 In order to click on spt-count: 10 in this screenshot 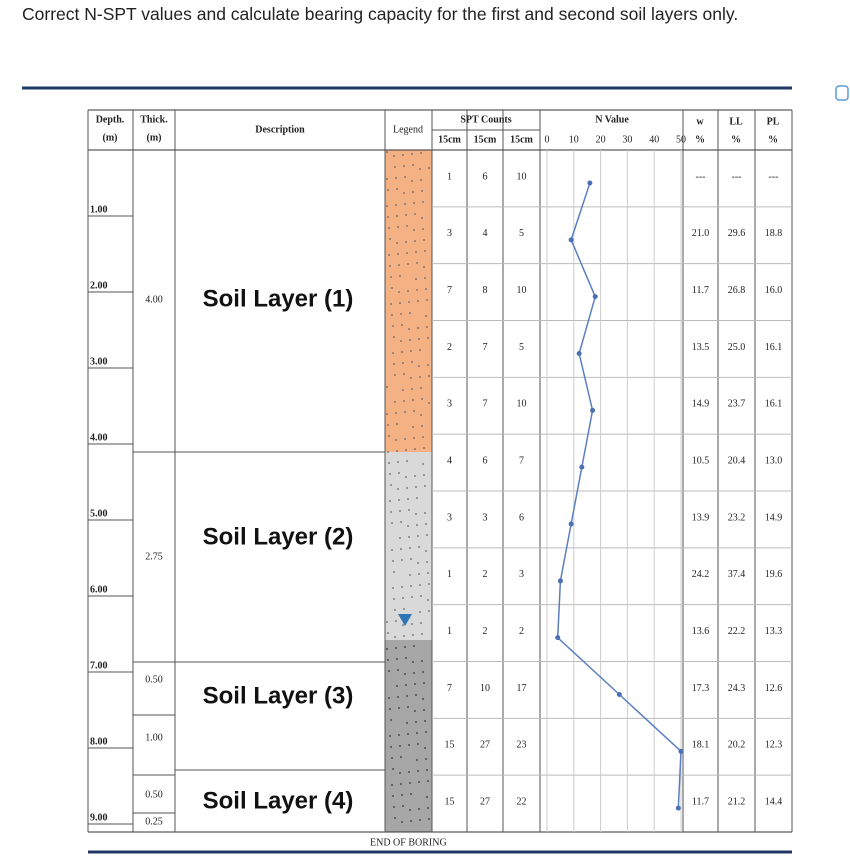, I will do `click(485, 688)`.